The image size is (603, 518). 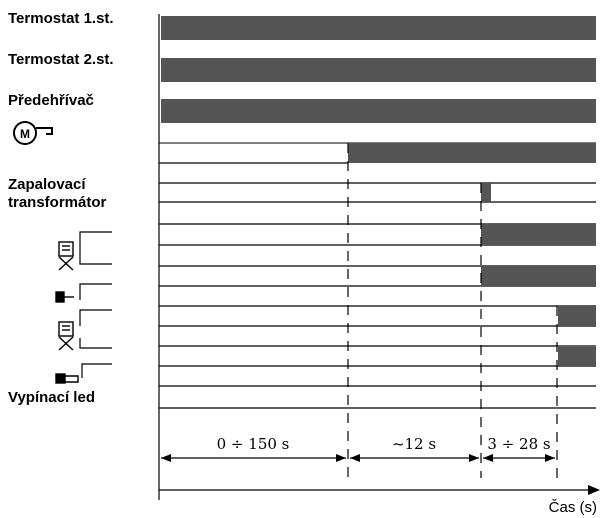 I want to click on thermostat1-signal, so click(x=378, y=28).